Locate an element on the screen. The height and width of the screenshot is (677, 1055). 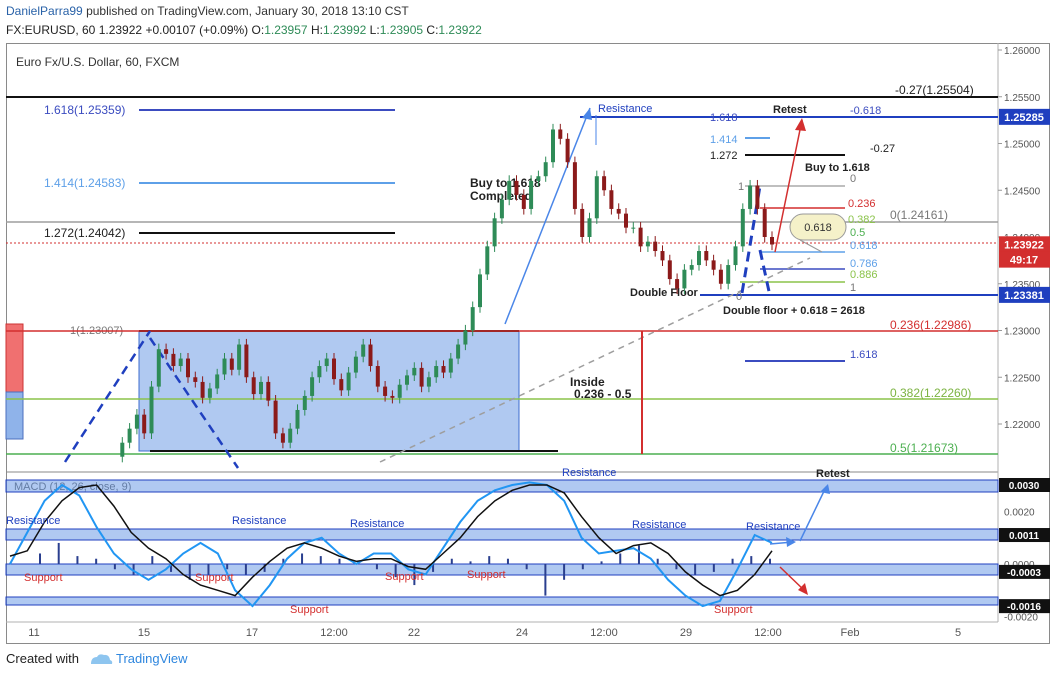
low-label: L: is located at coordinates (374, 30).